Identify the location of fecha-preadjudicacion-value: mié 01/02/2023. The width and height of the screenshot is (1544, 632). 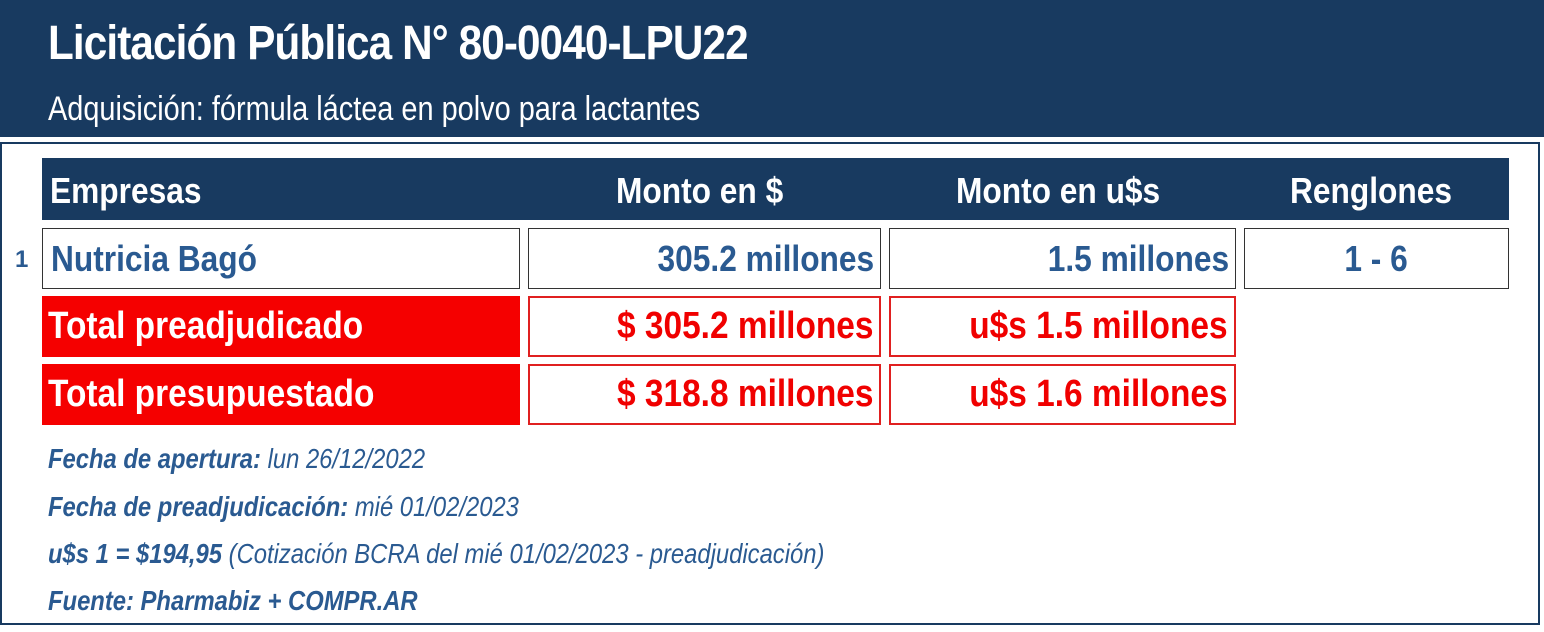
(436, 506).